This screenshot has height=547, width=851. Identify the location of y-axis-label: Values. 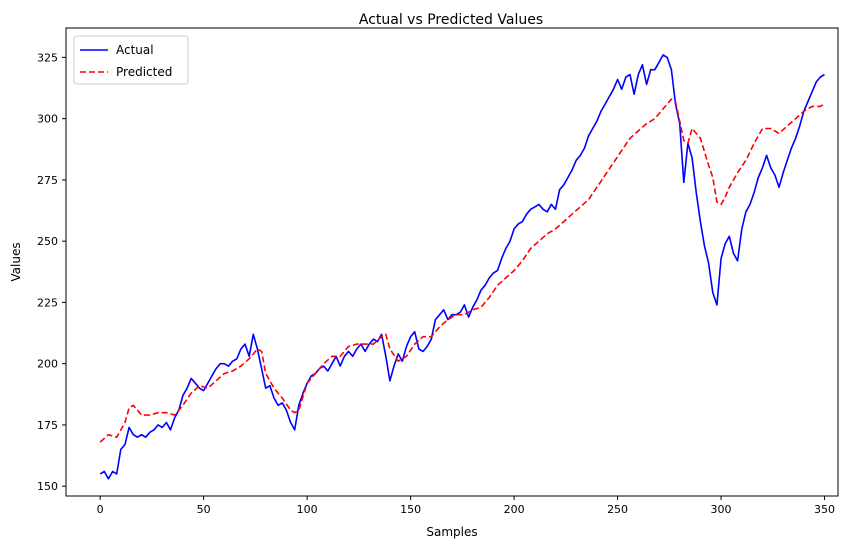
(16, 261).